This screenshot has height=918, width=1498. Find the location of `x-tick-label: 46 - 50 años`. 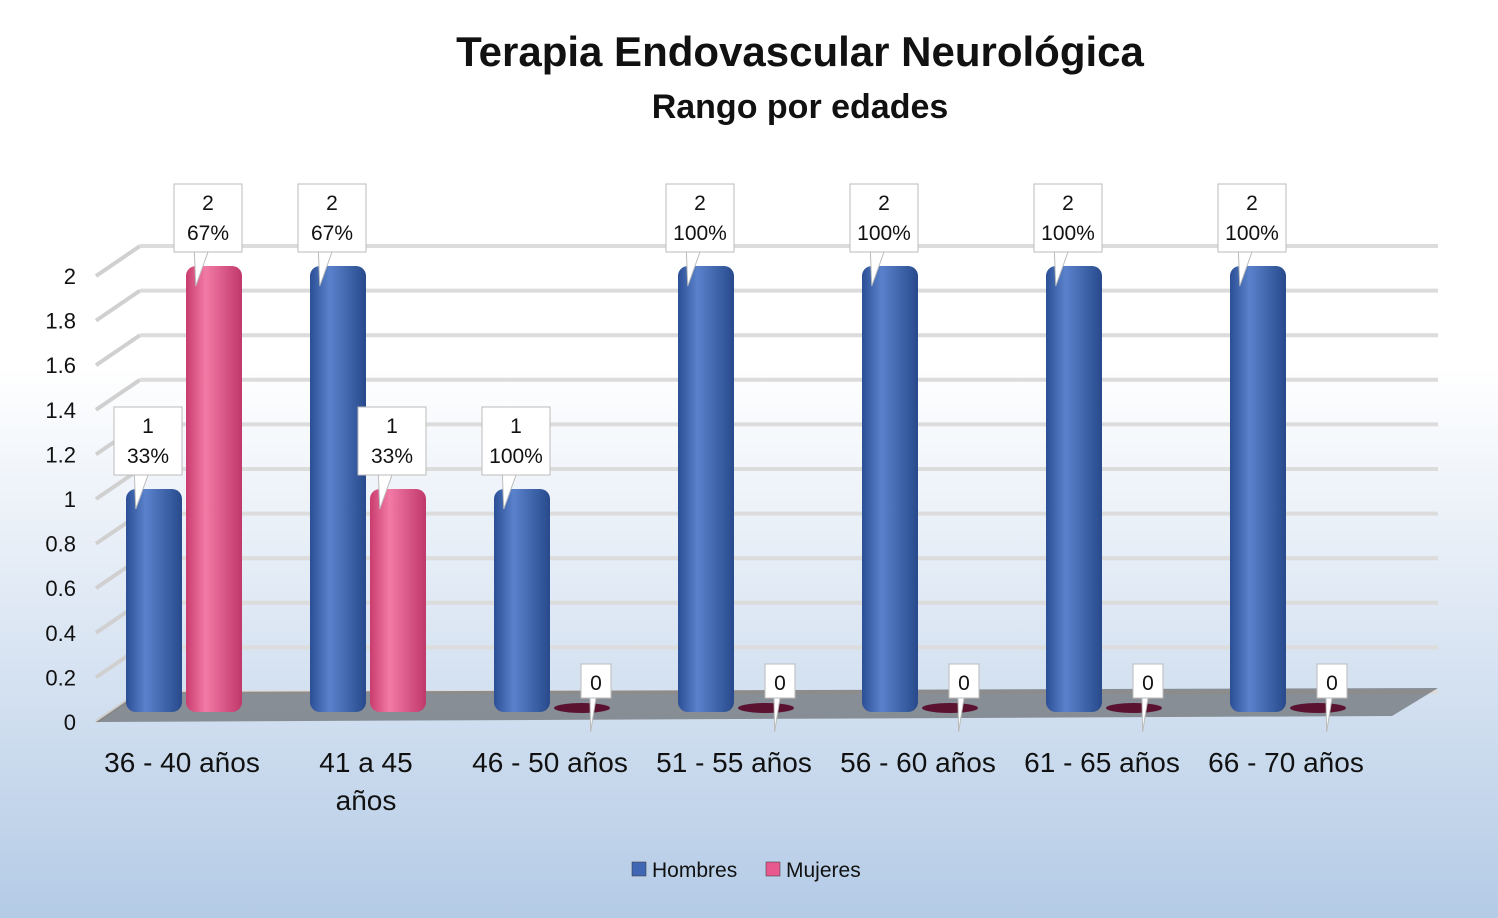

x-tick-label: 46 - 50 años is located at coordinates (550, 762).